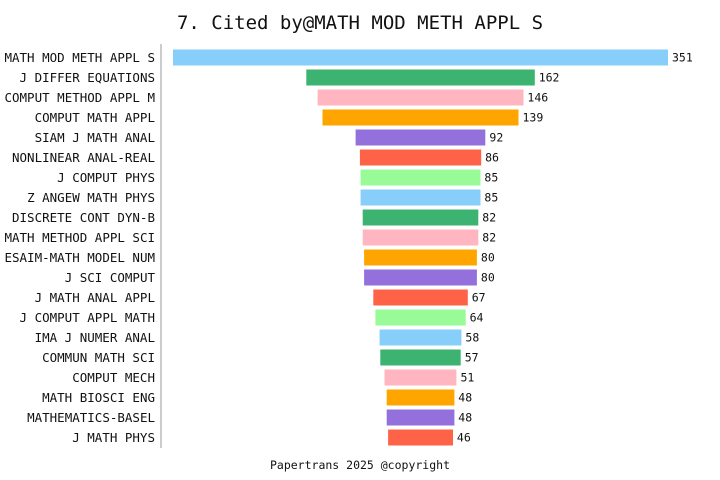 This screenshot has width=720, height=480. I want to click on category-label: COMMUN MATH SCI, so click(98, 357).